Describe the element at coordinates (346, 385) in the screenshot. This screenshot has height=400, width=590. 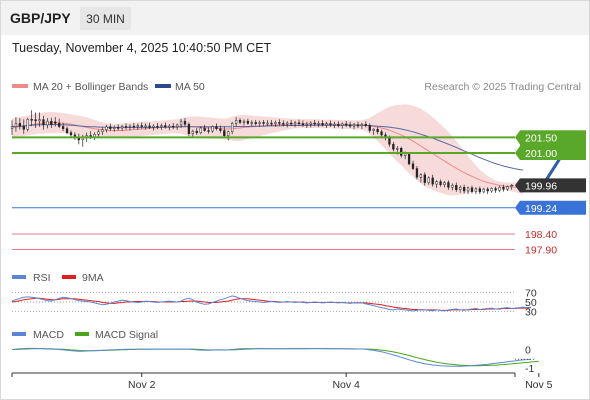
I see `time-tick-label: Nov 4` at that location.